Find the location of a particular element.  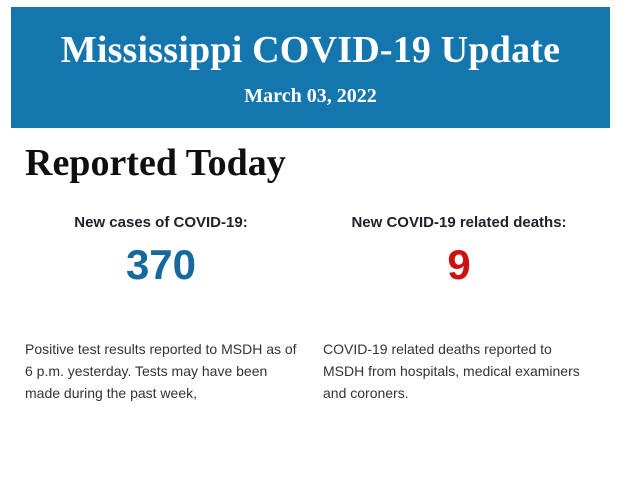

new-cases-label: New cases of COVID-19: is located at coordinates (161, 222).